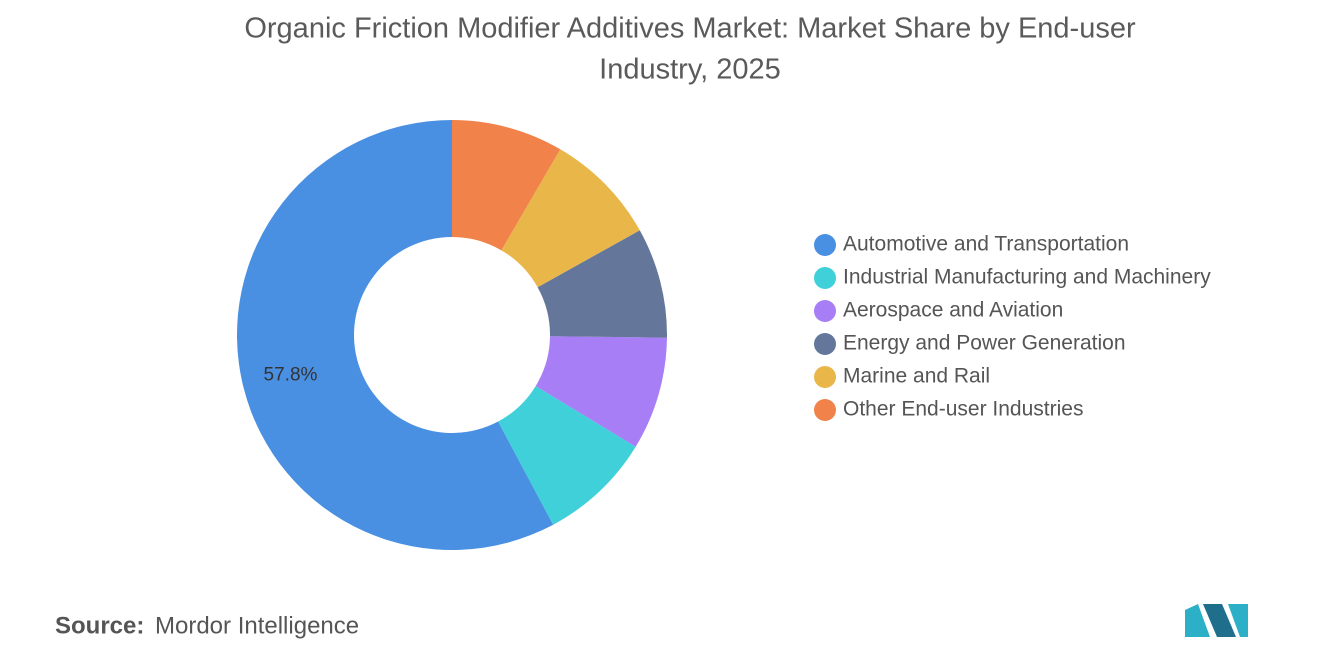 This screenshot has height=670, width=1320. What do you see at coordinates (953, 310) in the screenshot?
I see `legend-label: Aerospace and Aviation` at bounding box center [953, 310].